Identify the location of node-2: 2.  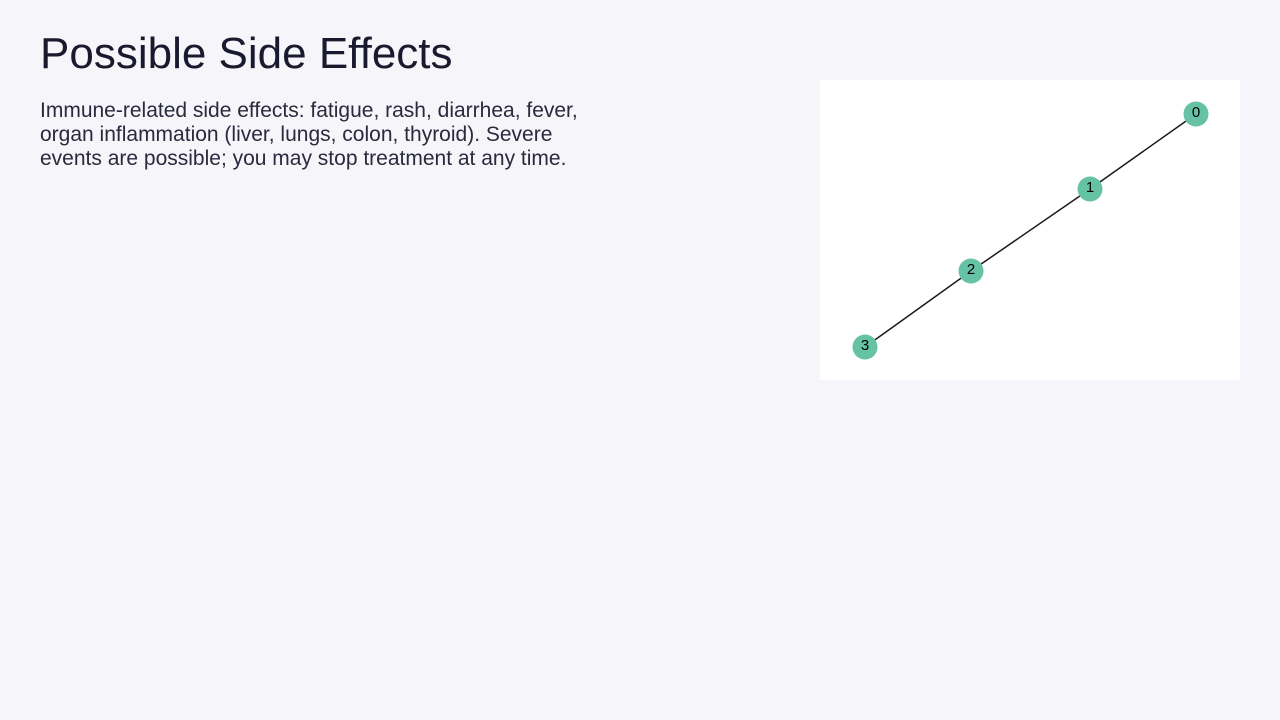
(971, 271).